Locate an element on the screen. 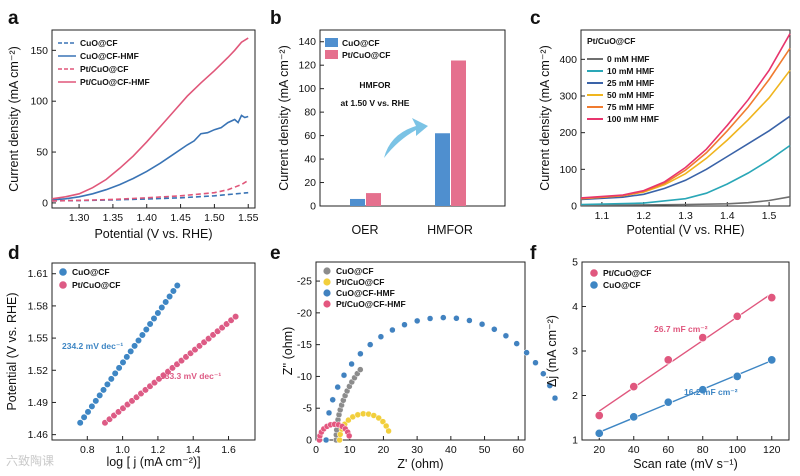  legend-label: 75 mM HMF is located at coordinates (630, 107).